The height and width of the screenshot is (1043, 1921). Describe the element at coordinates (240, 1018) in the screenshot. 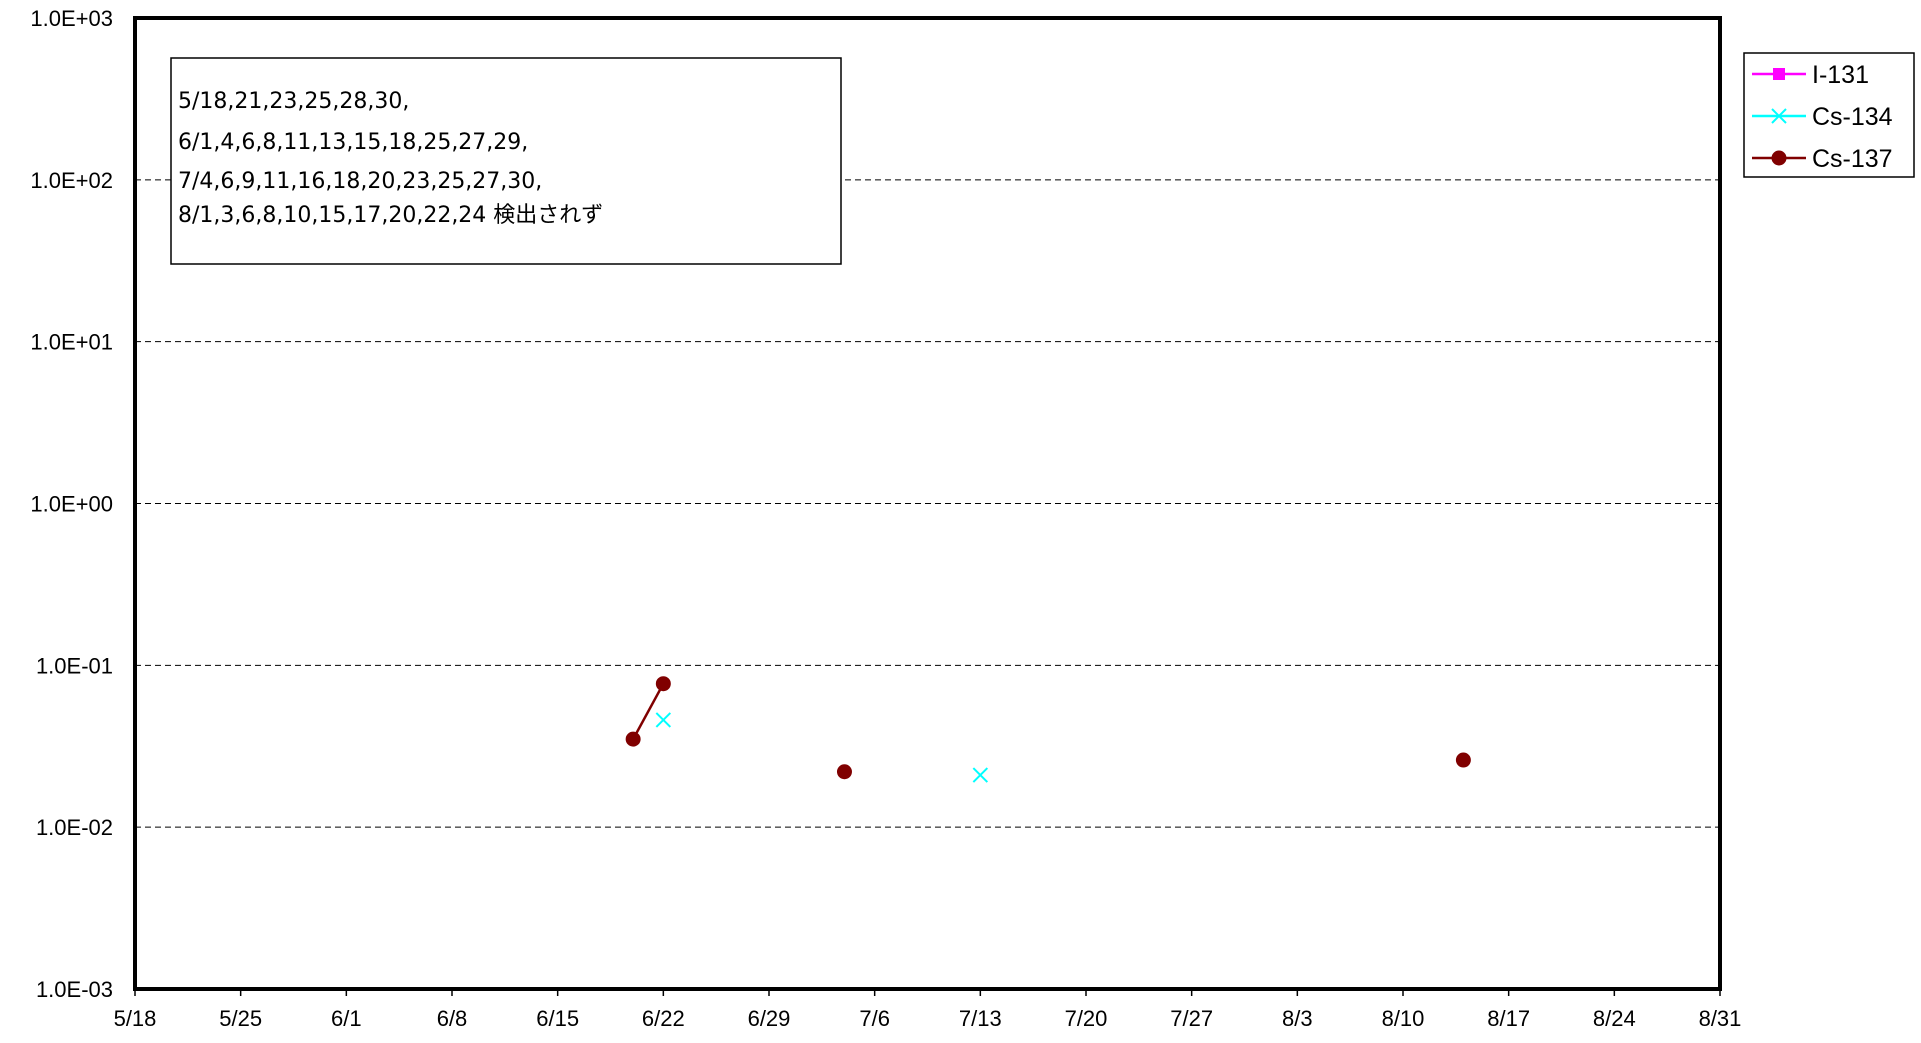

I see `x-tick-label: 5/25` at that location.